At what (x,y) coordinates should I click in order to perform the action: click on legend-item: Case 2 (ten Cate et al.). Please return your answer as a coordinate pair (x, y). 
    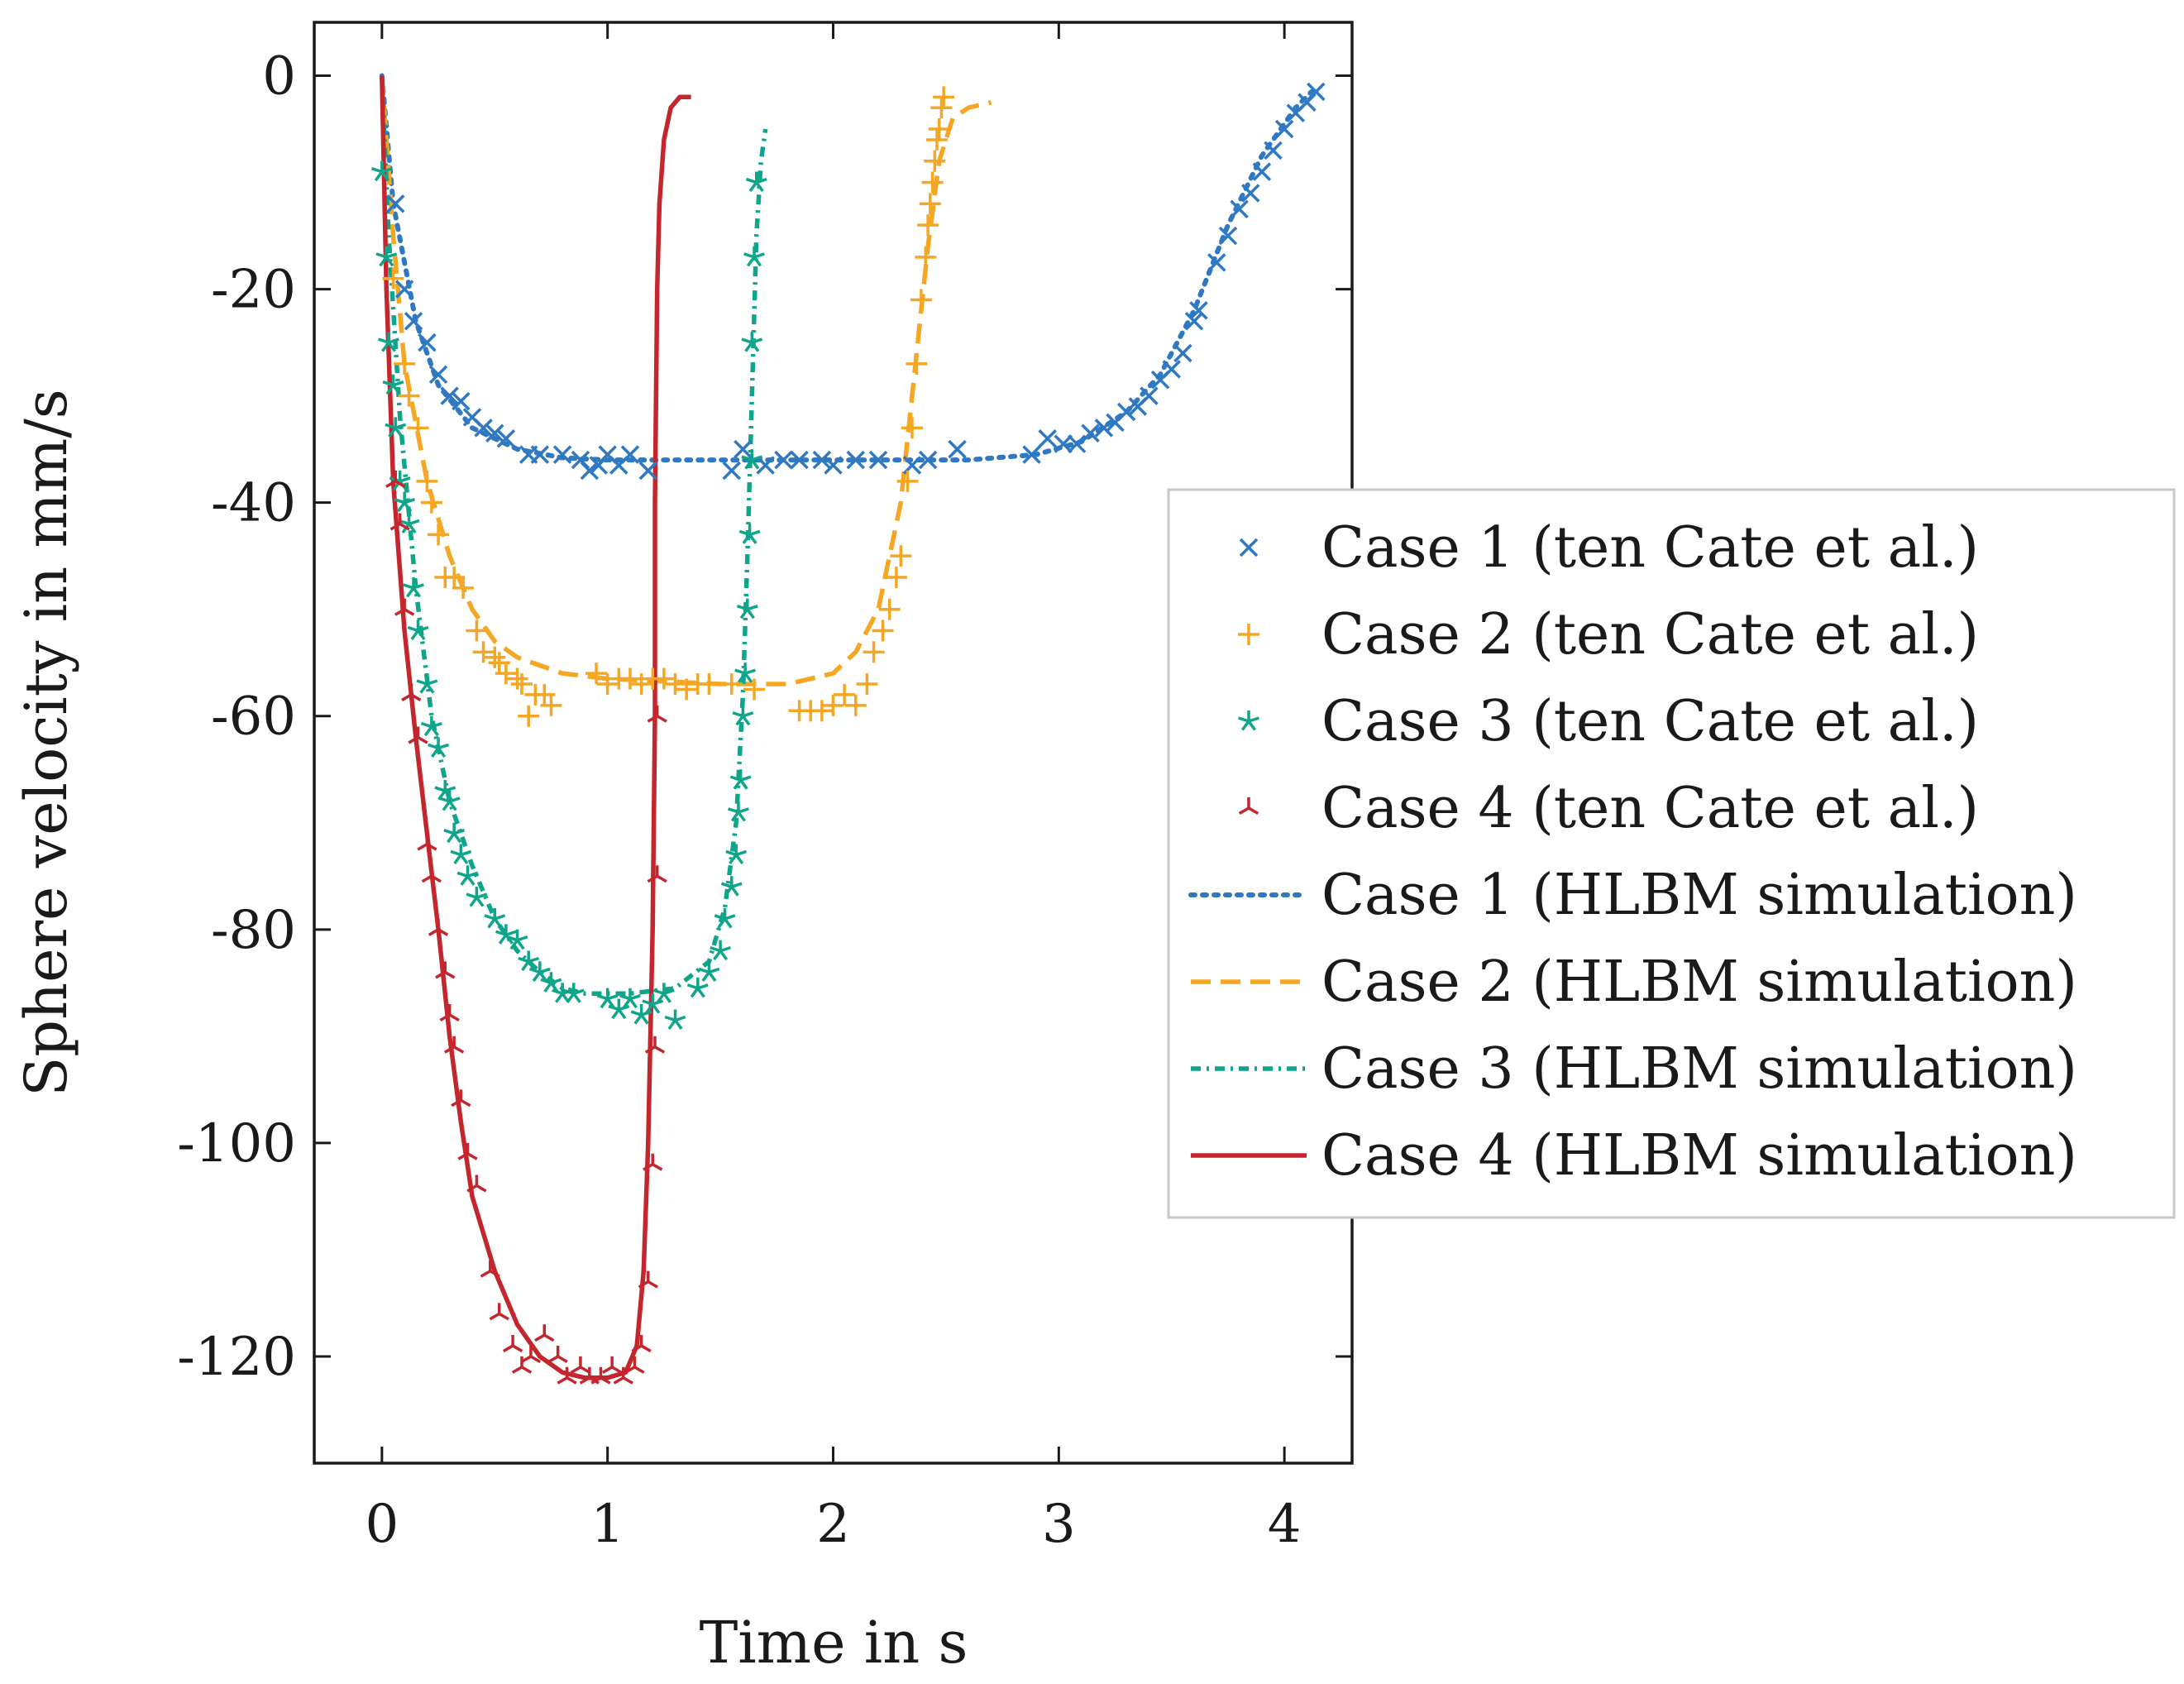
    Looking at the image, I should click on (1608, 634).